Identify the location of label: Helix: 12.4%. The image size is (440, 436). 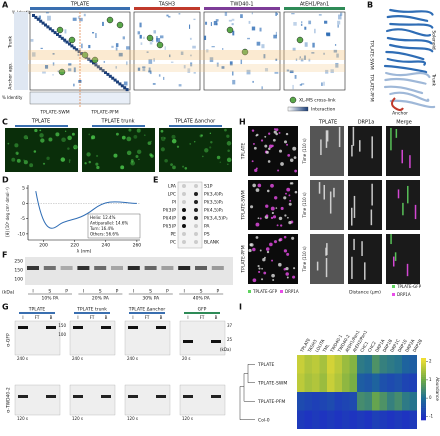
(103, 217).